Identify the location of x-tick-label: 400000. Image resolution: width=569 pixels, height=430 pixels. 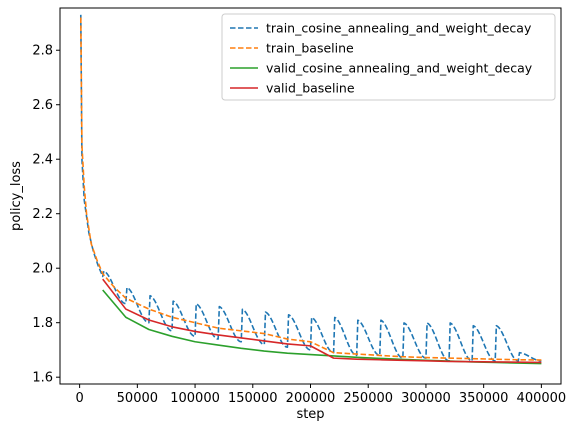
(542, 398).